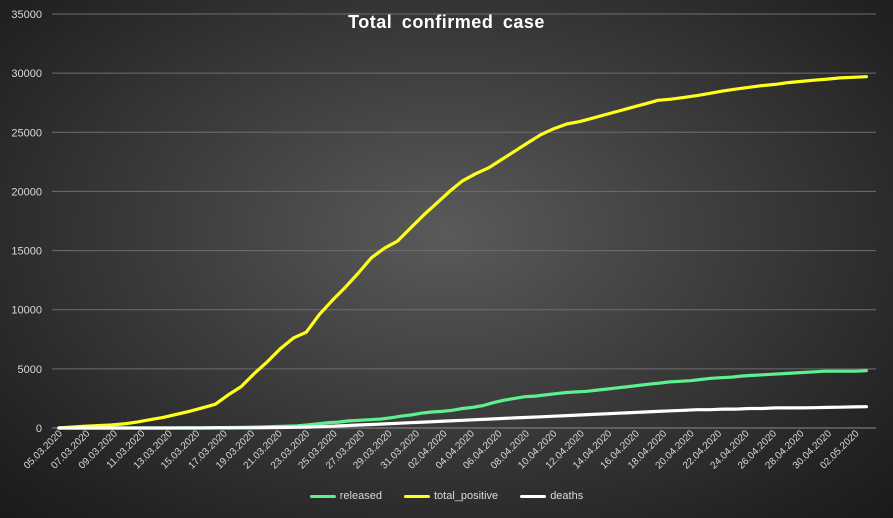  What do you see at coordinates (26, 252) in the screenshot?
I see `y-tick-label: 15000` at bounding box center [26, 252].